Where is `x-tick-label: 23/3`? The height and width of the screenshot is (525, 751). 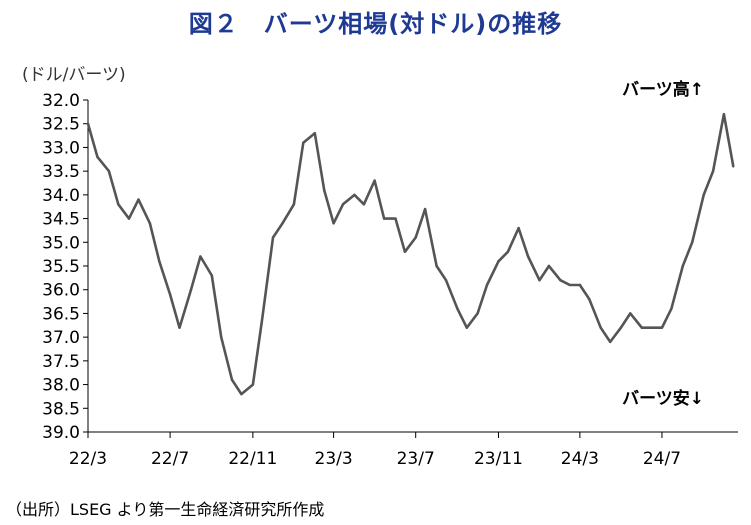
x-tick-label: 23/3 is located at coordinates (334, 459).